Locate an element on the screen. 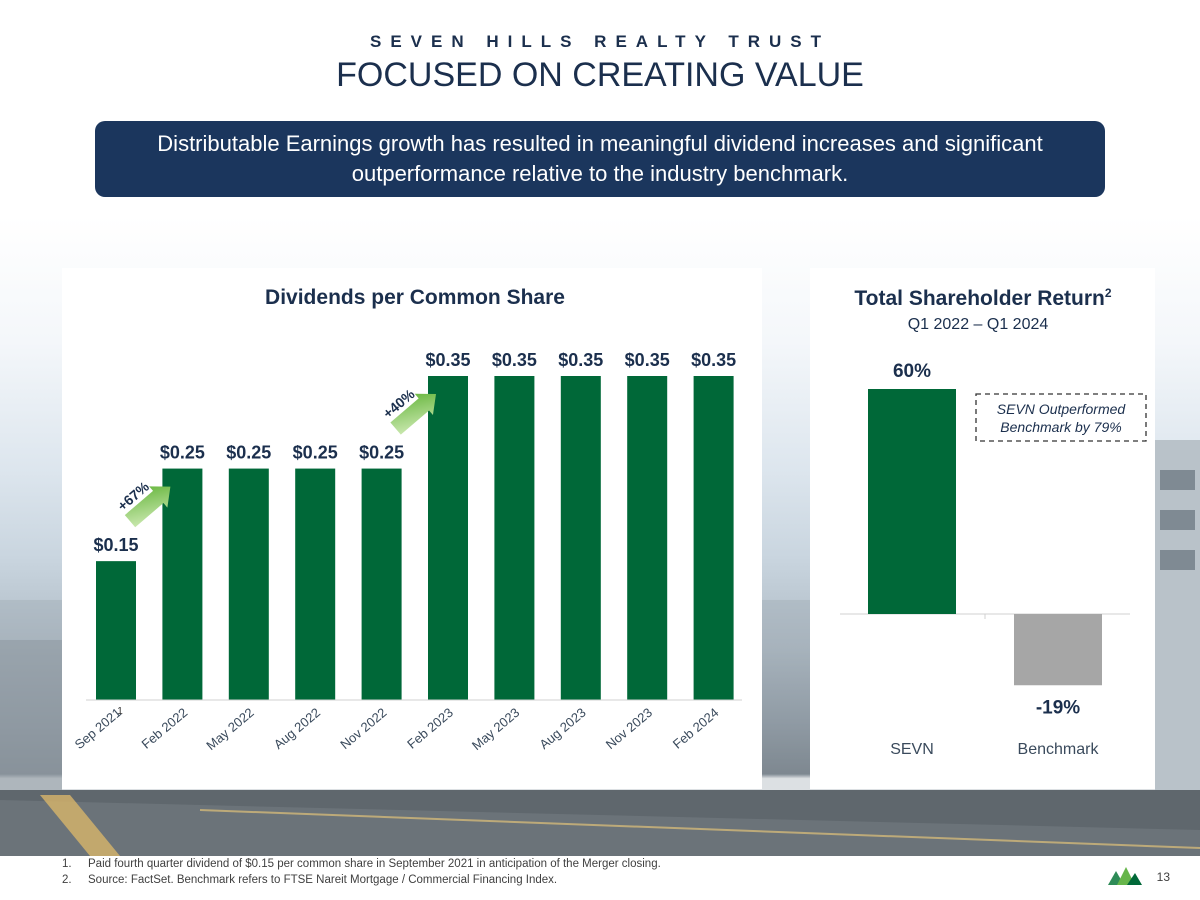 The height and width of the screenshot is (900, 1200). dividend-category-label: Feb 2022 is located at coordinates (165, 728).